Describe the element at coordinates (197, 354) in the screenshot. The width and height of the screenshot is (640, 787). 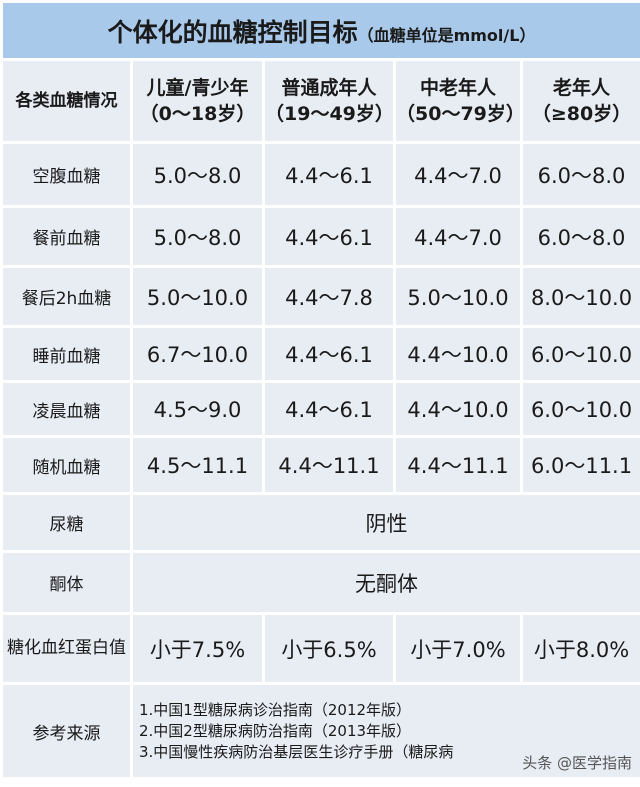
I see `cell-value: 6.7～10.0` at that location.